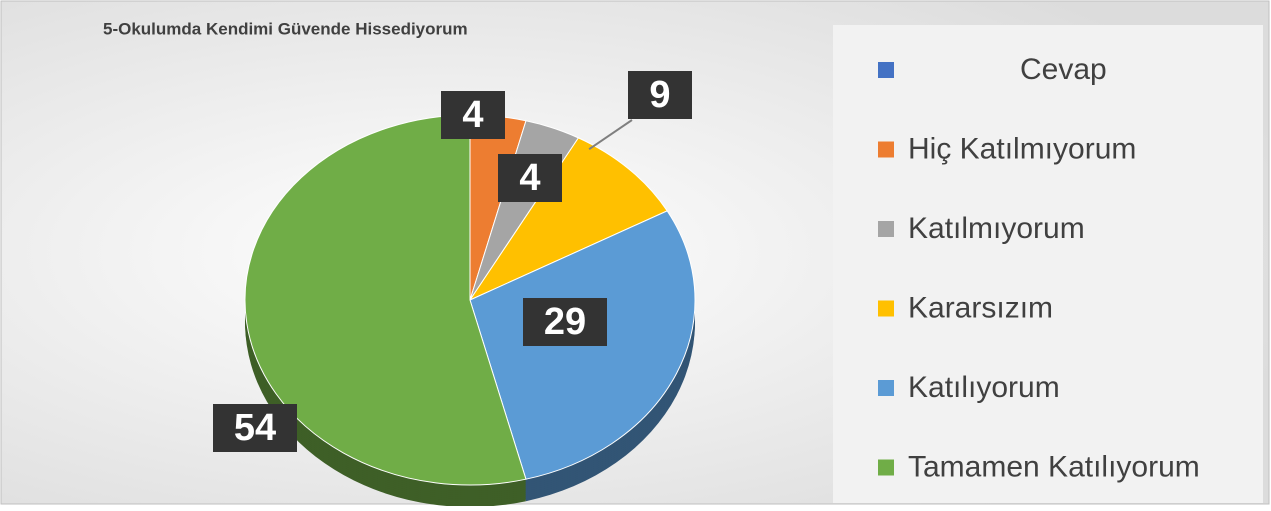 This screenshot has height=511, width=1271. I want to click on data-label: 29, so click(565, 322).